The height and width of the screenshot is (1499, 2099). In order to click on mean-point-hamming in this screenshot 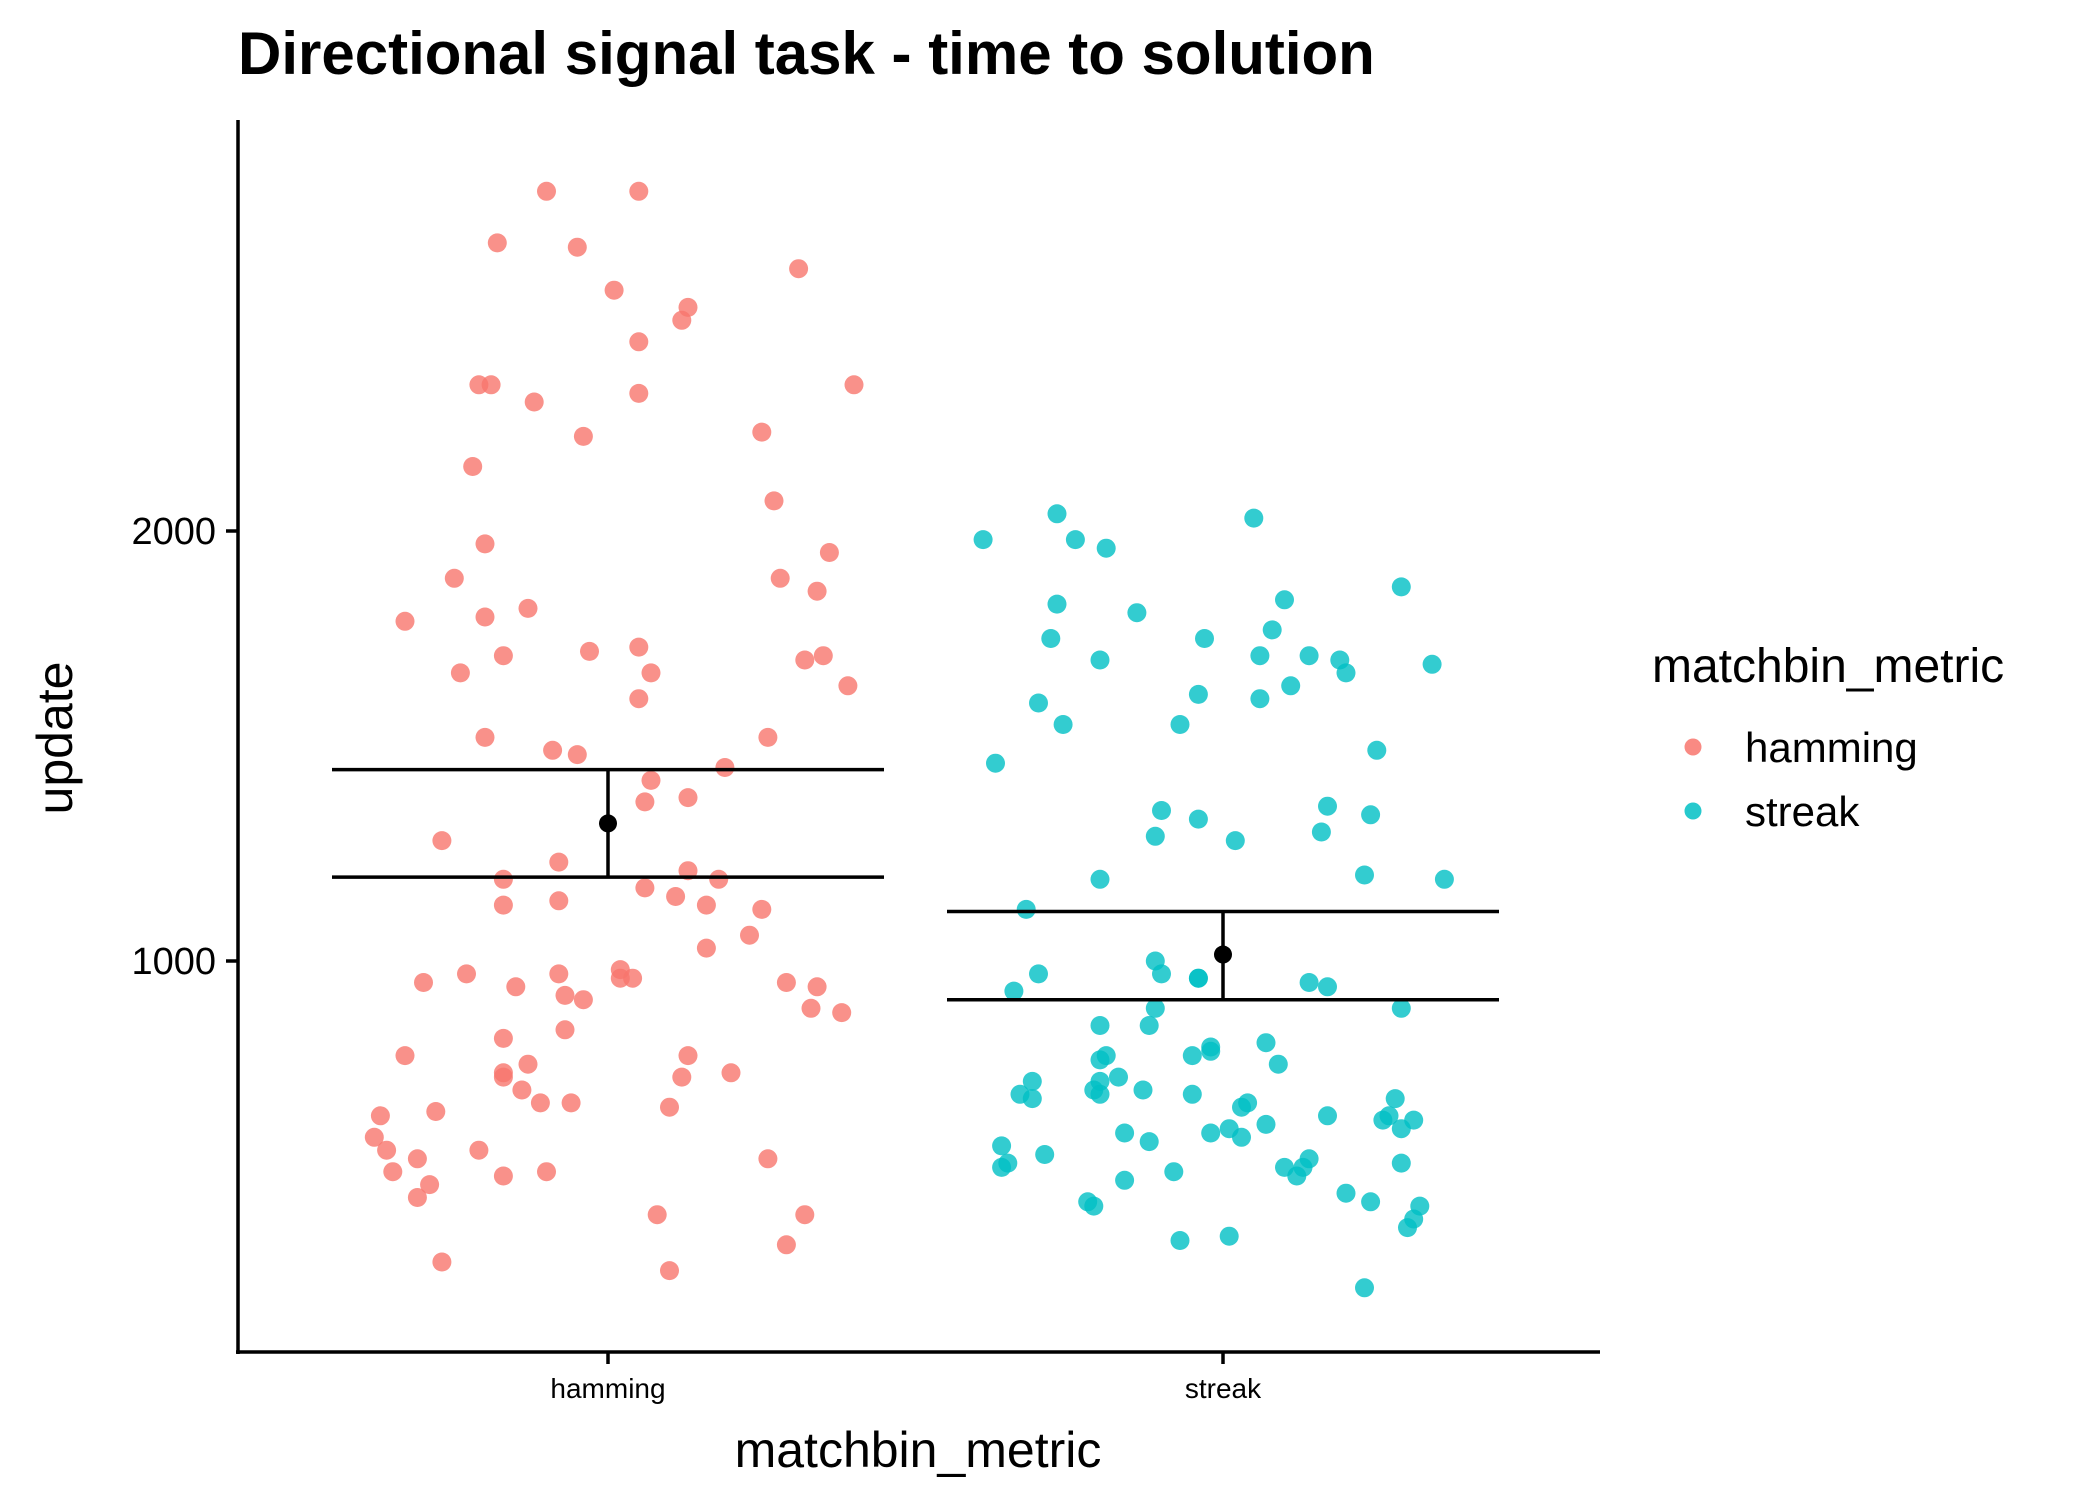, I will do `click(608, 823)`.